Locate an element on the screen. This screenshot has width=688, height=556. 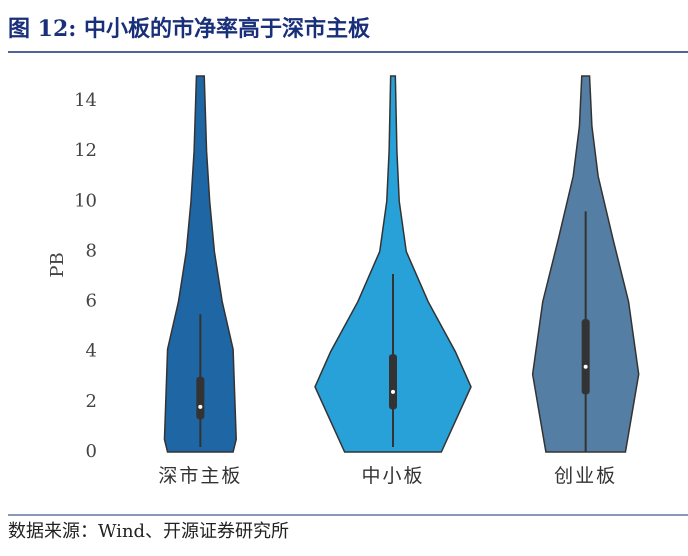
y-tick-label: 6 is located at coordinates (91, 301).